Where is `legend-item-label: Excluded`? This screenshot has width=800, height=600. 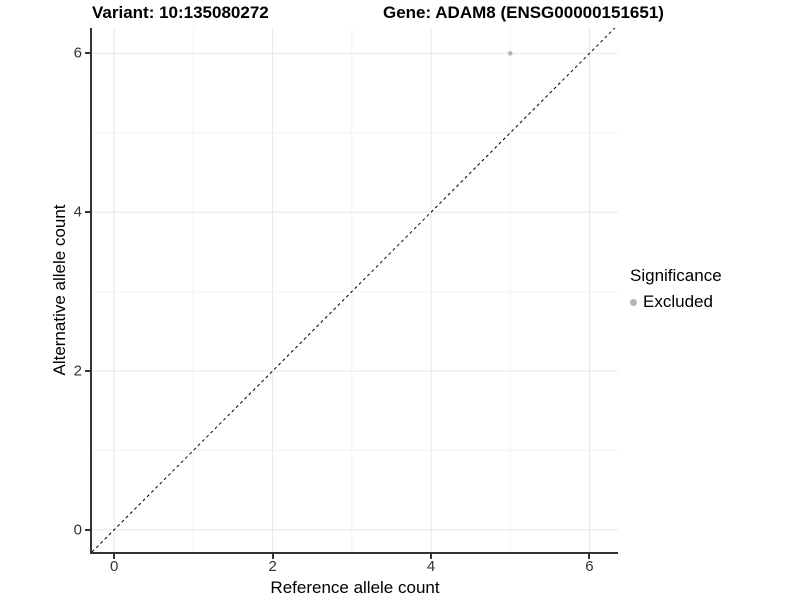
legend-item-label: Excluded is located at coordinates (678, 301).